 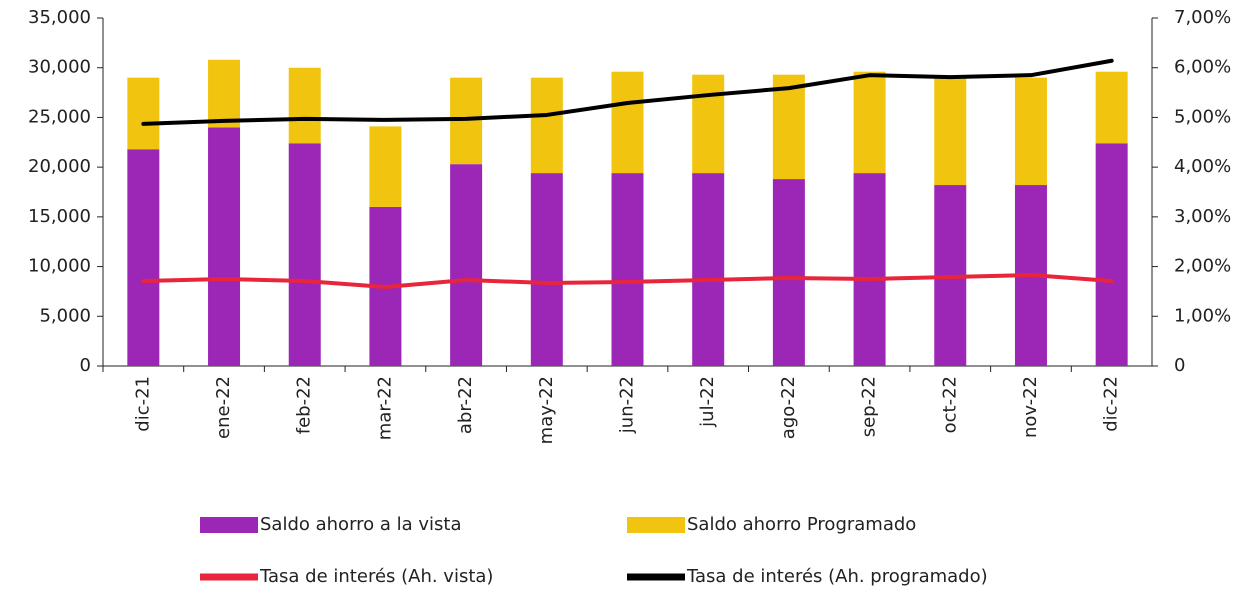 I want to click on x-tick-label: jun-22, so click(x=627, y=405).